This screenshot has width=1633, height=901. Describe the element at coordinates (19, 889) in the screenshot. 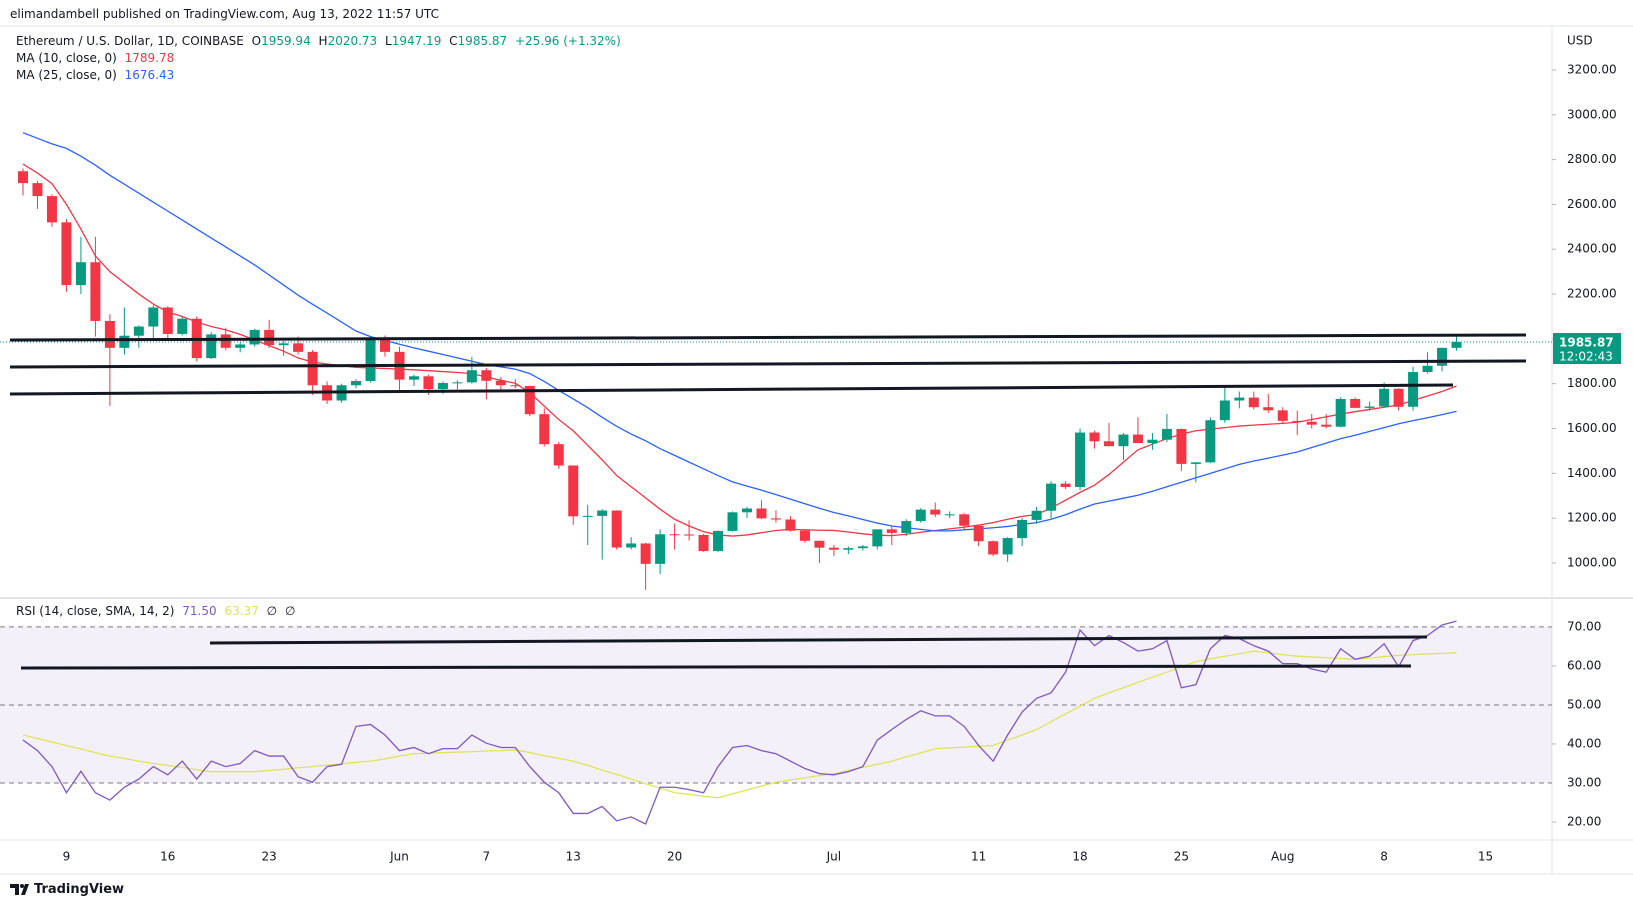

I see `tradingview-logo` at that location.